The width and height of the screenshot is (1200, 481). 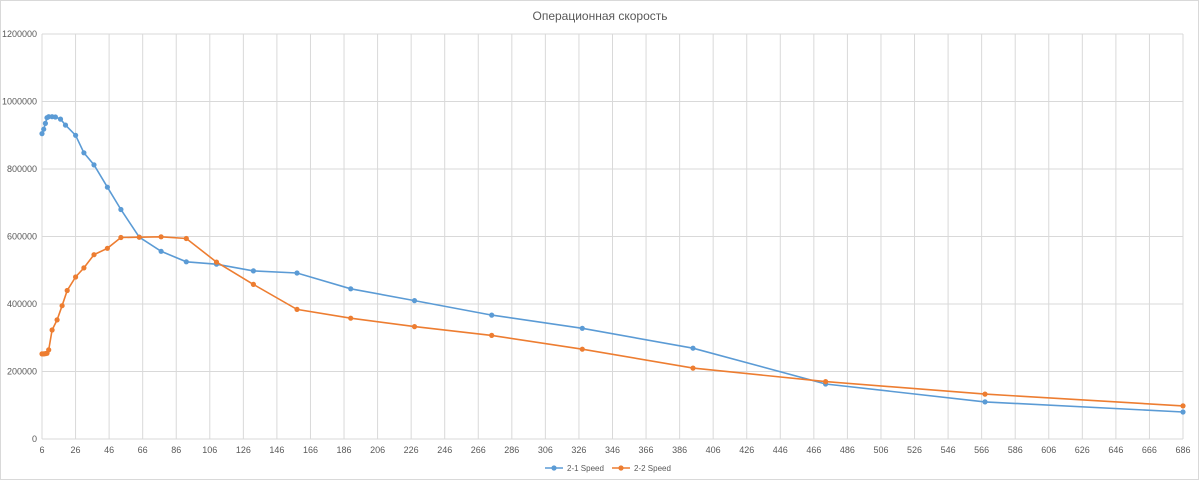 What do you see at coordinates (981, 450) in the screenshot?
I see `x-tick-label: 566` at bounding box center [981, 450].